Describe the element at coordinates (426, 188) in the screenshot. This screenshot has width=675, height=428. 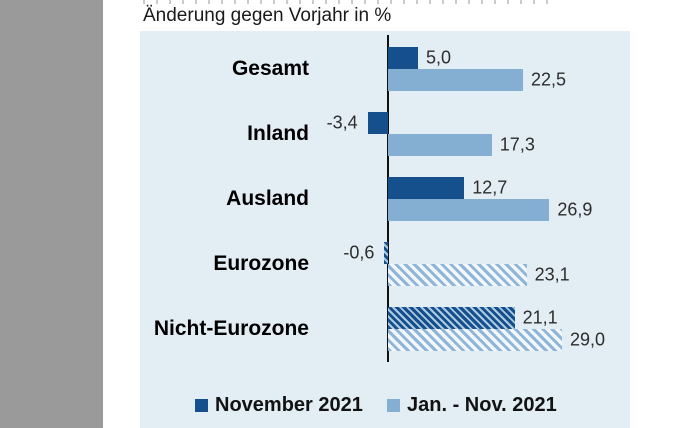
I see `bar-ausland-november-2021` at that location.